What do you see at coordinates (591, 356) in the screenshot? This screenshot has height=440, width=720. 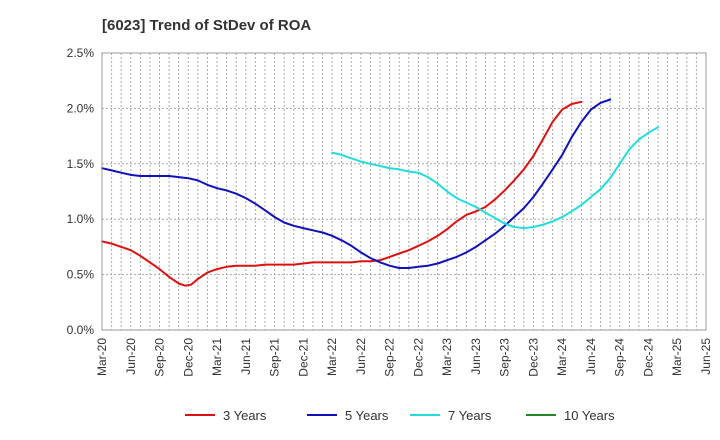 I see `x-tick-label: Jun-24` at bounding box center [591, 356].